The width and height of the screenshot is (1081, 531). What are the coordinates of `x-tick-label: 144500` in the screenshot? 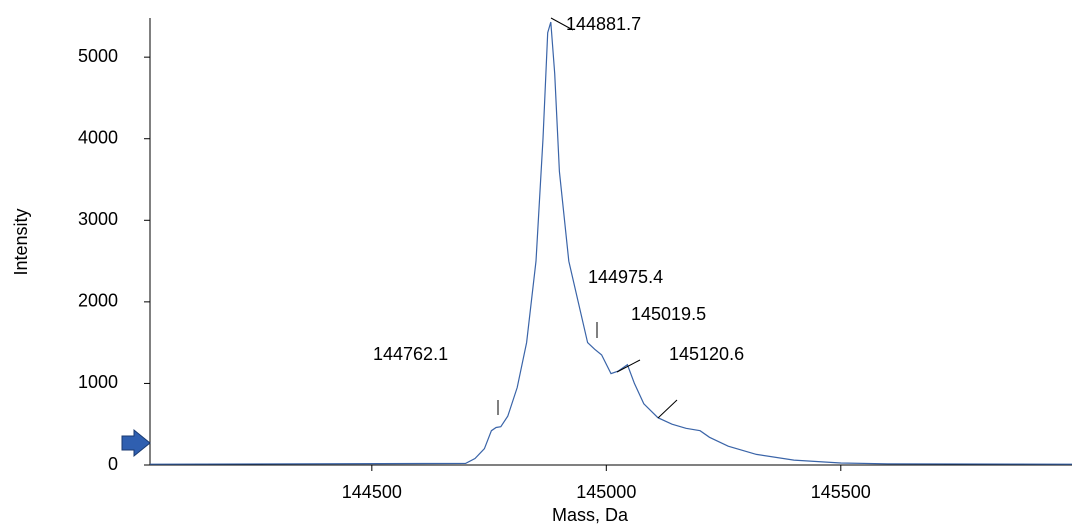 It's located at (372, 492).